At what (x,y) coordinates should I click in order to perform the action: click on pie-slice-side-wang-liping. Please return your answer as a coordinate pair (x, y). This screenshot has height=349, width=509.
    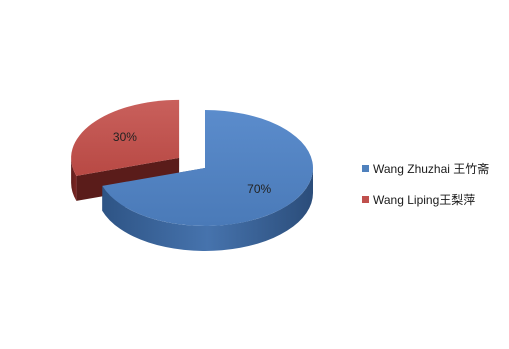
    Looking at the image, I should click on (74, 179).